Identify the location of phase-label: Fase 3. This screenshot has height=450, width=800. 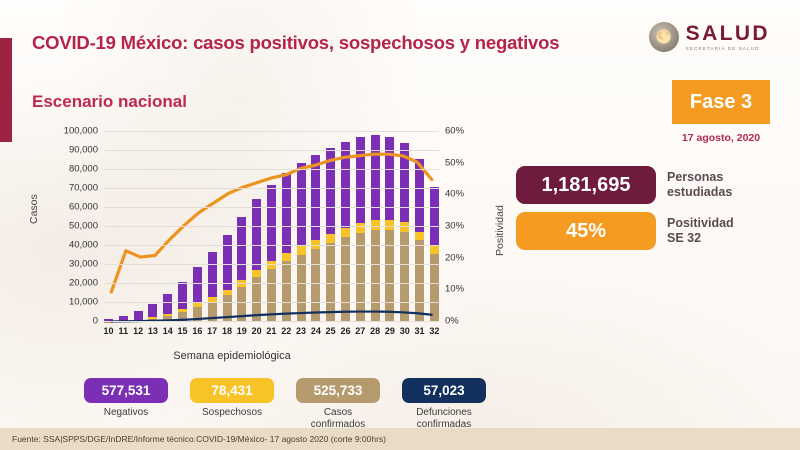
(721, 101).